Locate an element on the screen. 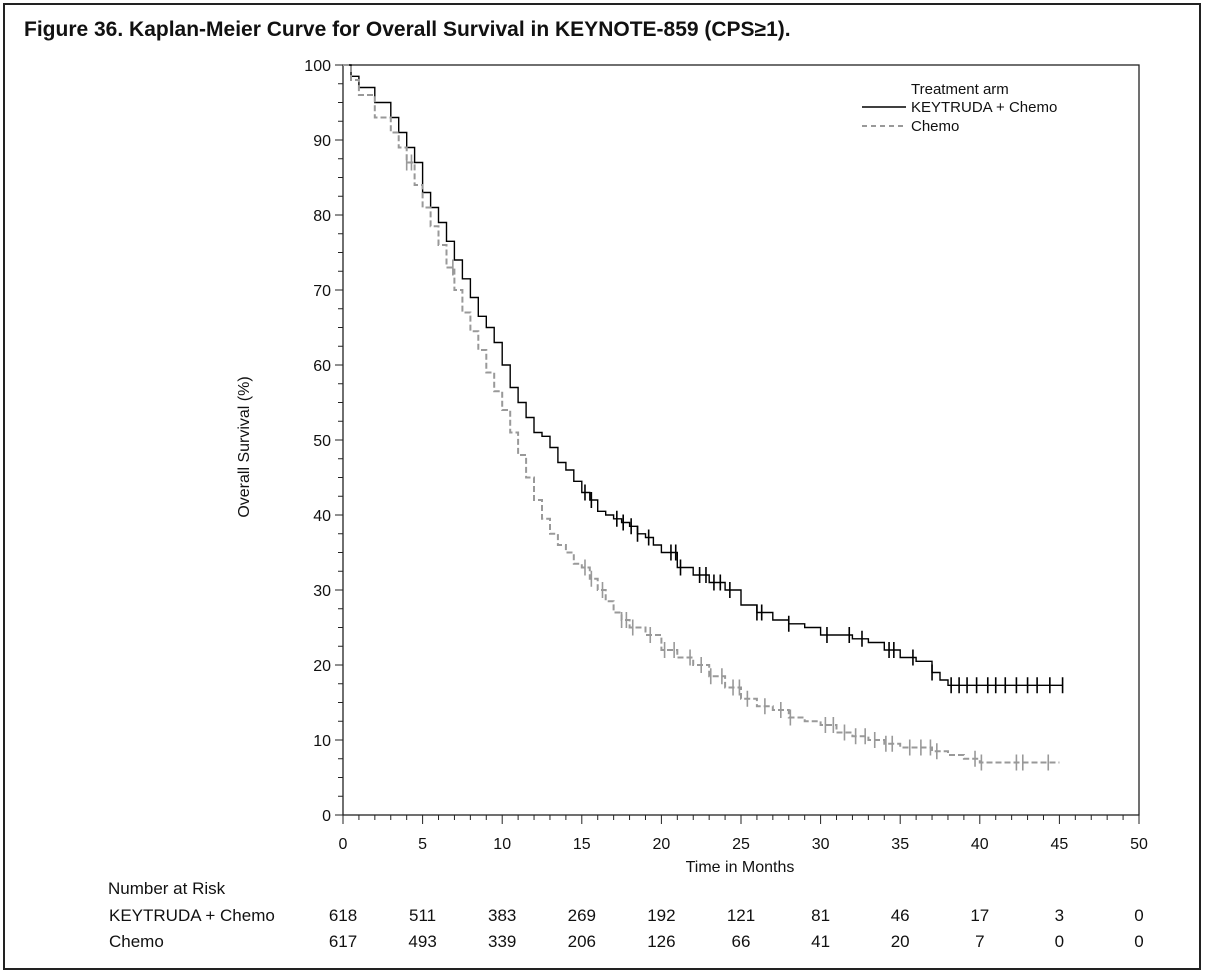  legend-label-chemo: Chemo is located at coordinates (935, 126).